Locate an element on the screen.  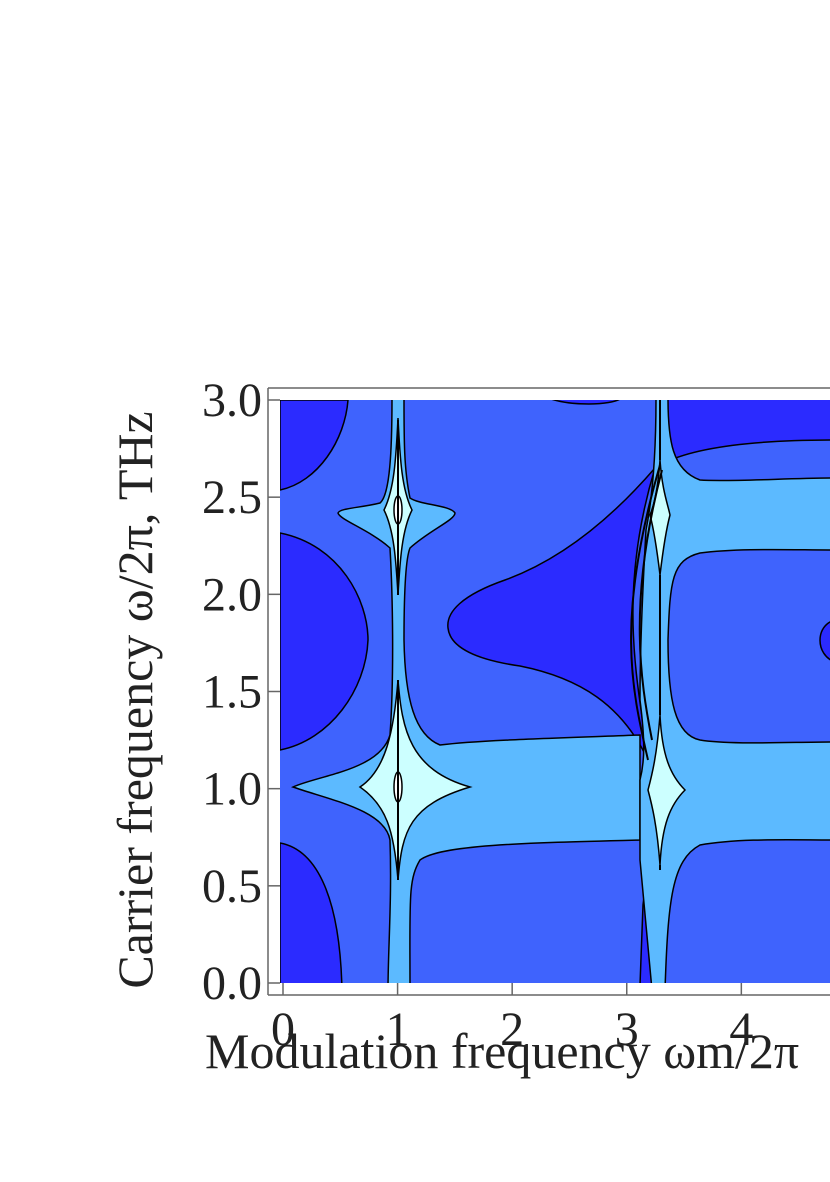
contour-lines is located at coordinates (530, 640).